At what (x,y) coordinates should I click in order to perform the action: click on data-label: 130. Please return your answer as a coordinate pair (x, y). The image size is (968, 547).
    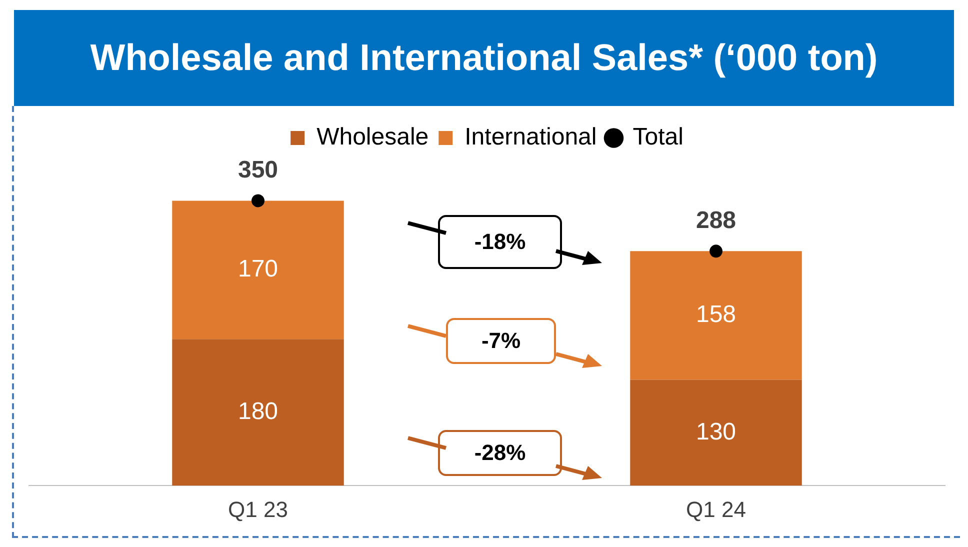
    Looking at the image, I should click on (716, 432).